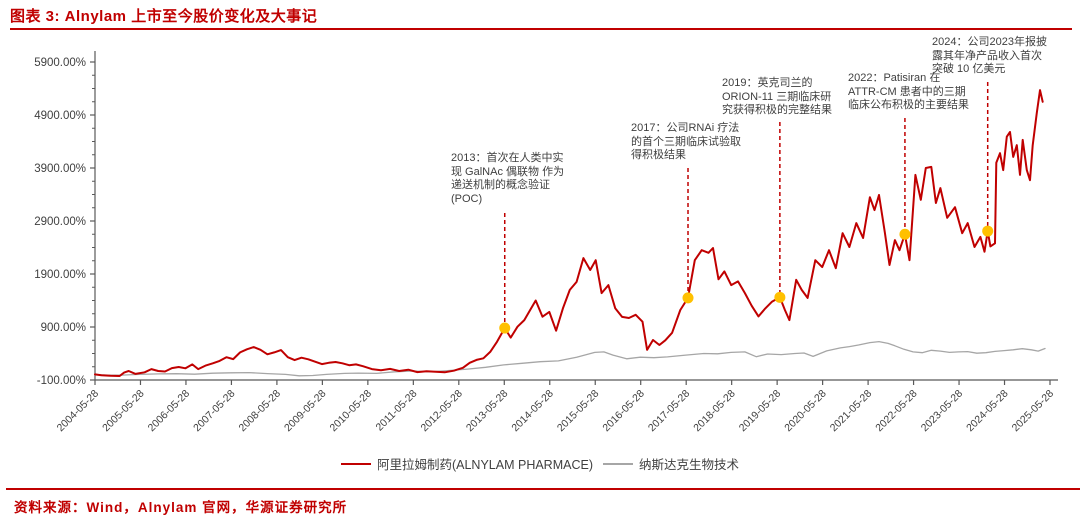 Image resolution: width=1080 pixels, height=520 pixels. Describe the element at coordinates (60, 275) in the screenshot. I see `y-tick-label: 1900.00%` at that location.